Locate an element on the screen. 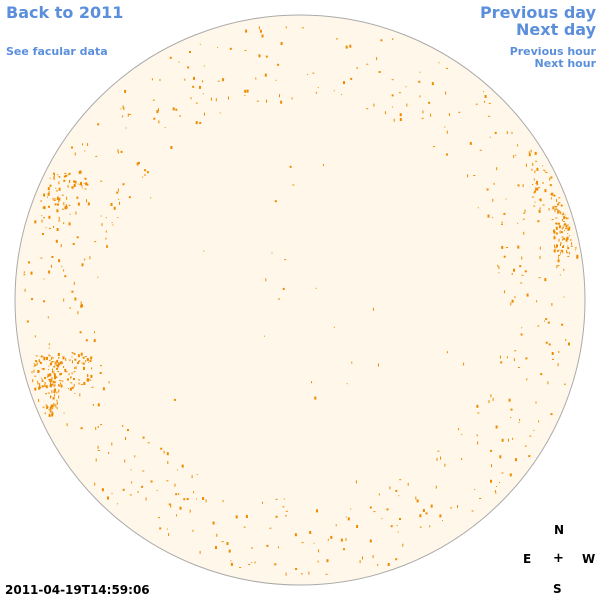 This screenshot has height=600, width=600. next-day-link: Next day is located at coordinates (556, 29).